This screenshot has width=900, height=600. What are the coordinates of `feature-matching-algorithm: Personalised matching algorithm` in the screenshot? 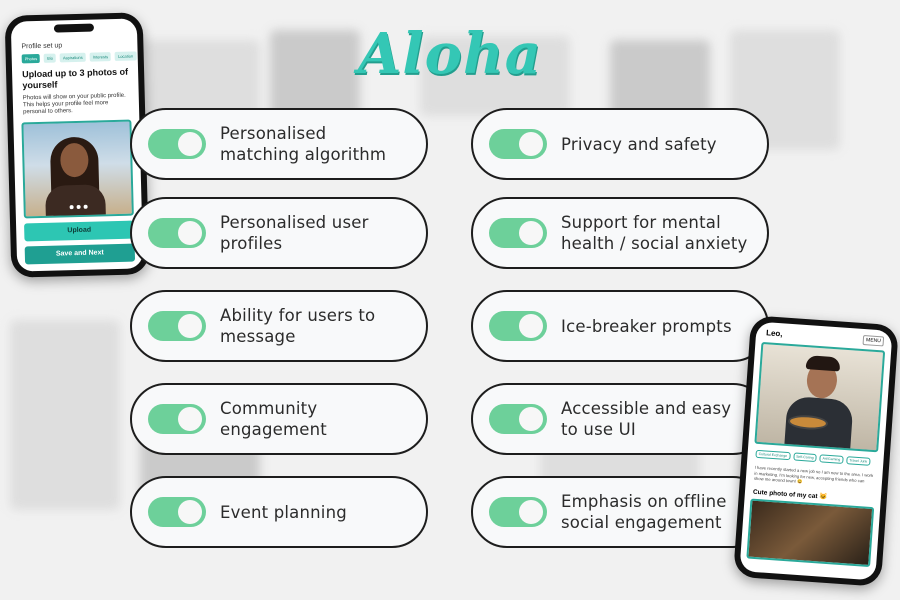 It's located at (279, 144).